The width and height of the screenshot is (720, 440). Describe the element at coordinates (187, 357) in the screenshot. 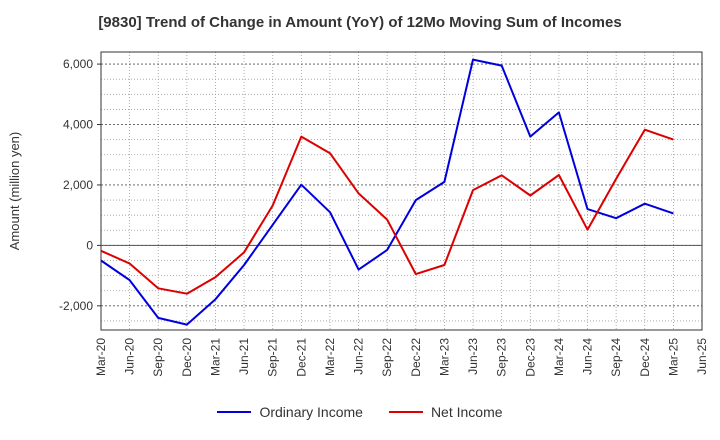

I see `x-tick-label: Dec-20` at that location.